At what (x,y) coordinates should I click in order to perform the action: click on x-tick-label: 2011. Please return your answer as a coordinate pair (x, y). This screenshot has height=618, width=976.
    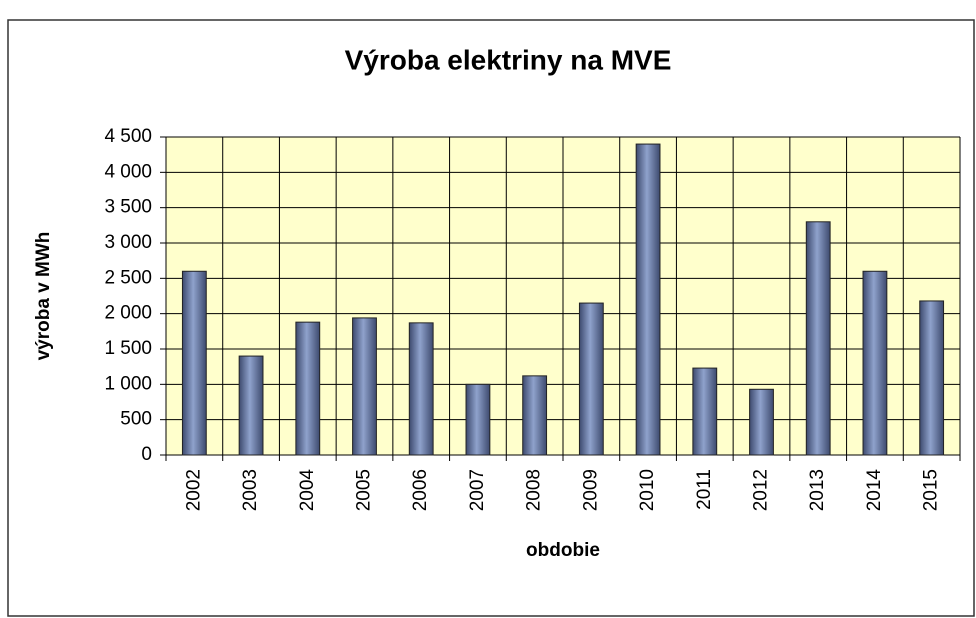
    Looking at the image, I should click on (704, 489).